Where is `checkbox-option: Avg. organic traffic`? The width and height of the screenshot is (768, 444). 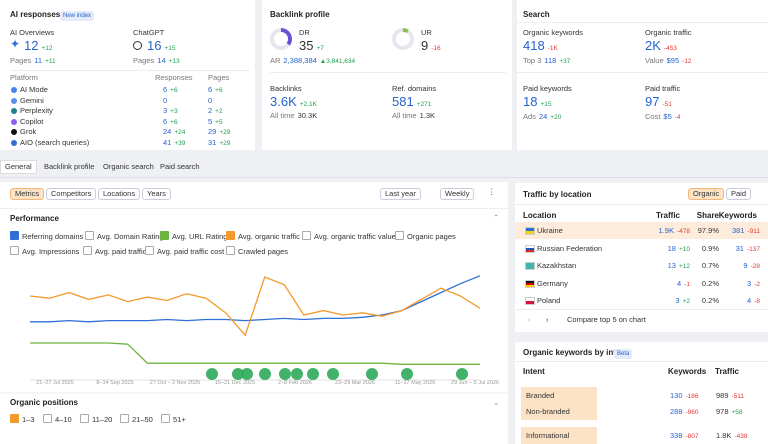 checkbox-option: Avg. organic traffic is located at coordinates (263, 236).